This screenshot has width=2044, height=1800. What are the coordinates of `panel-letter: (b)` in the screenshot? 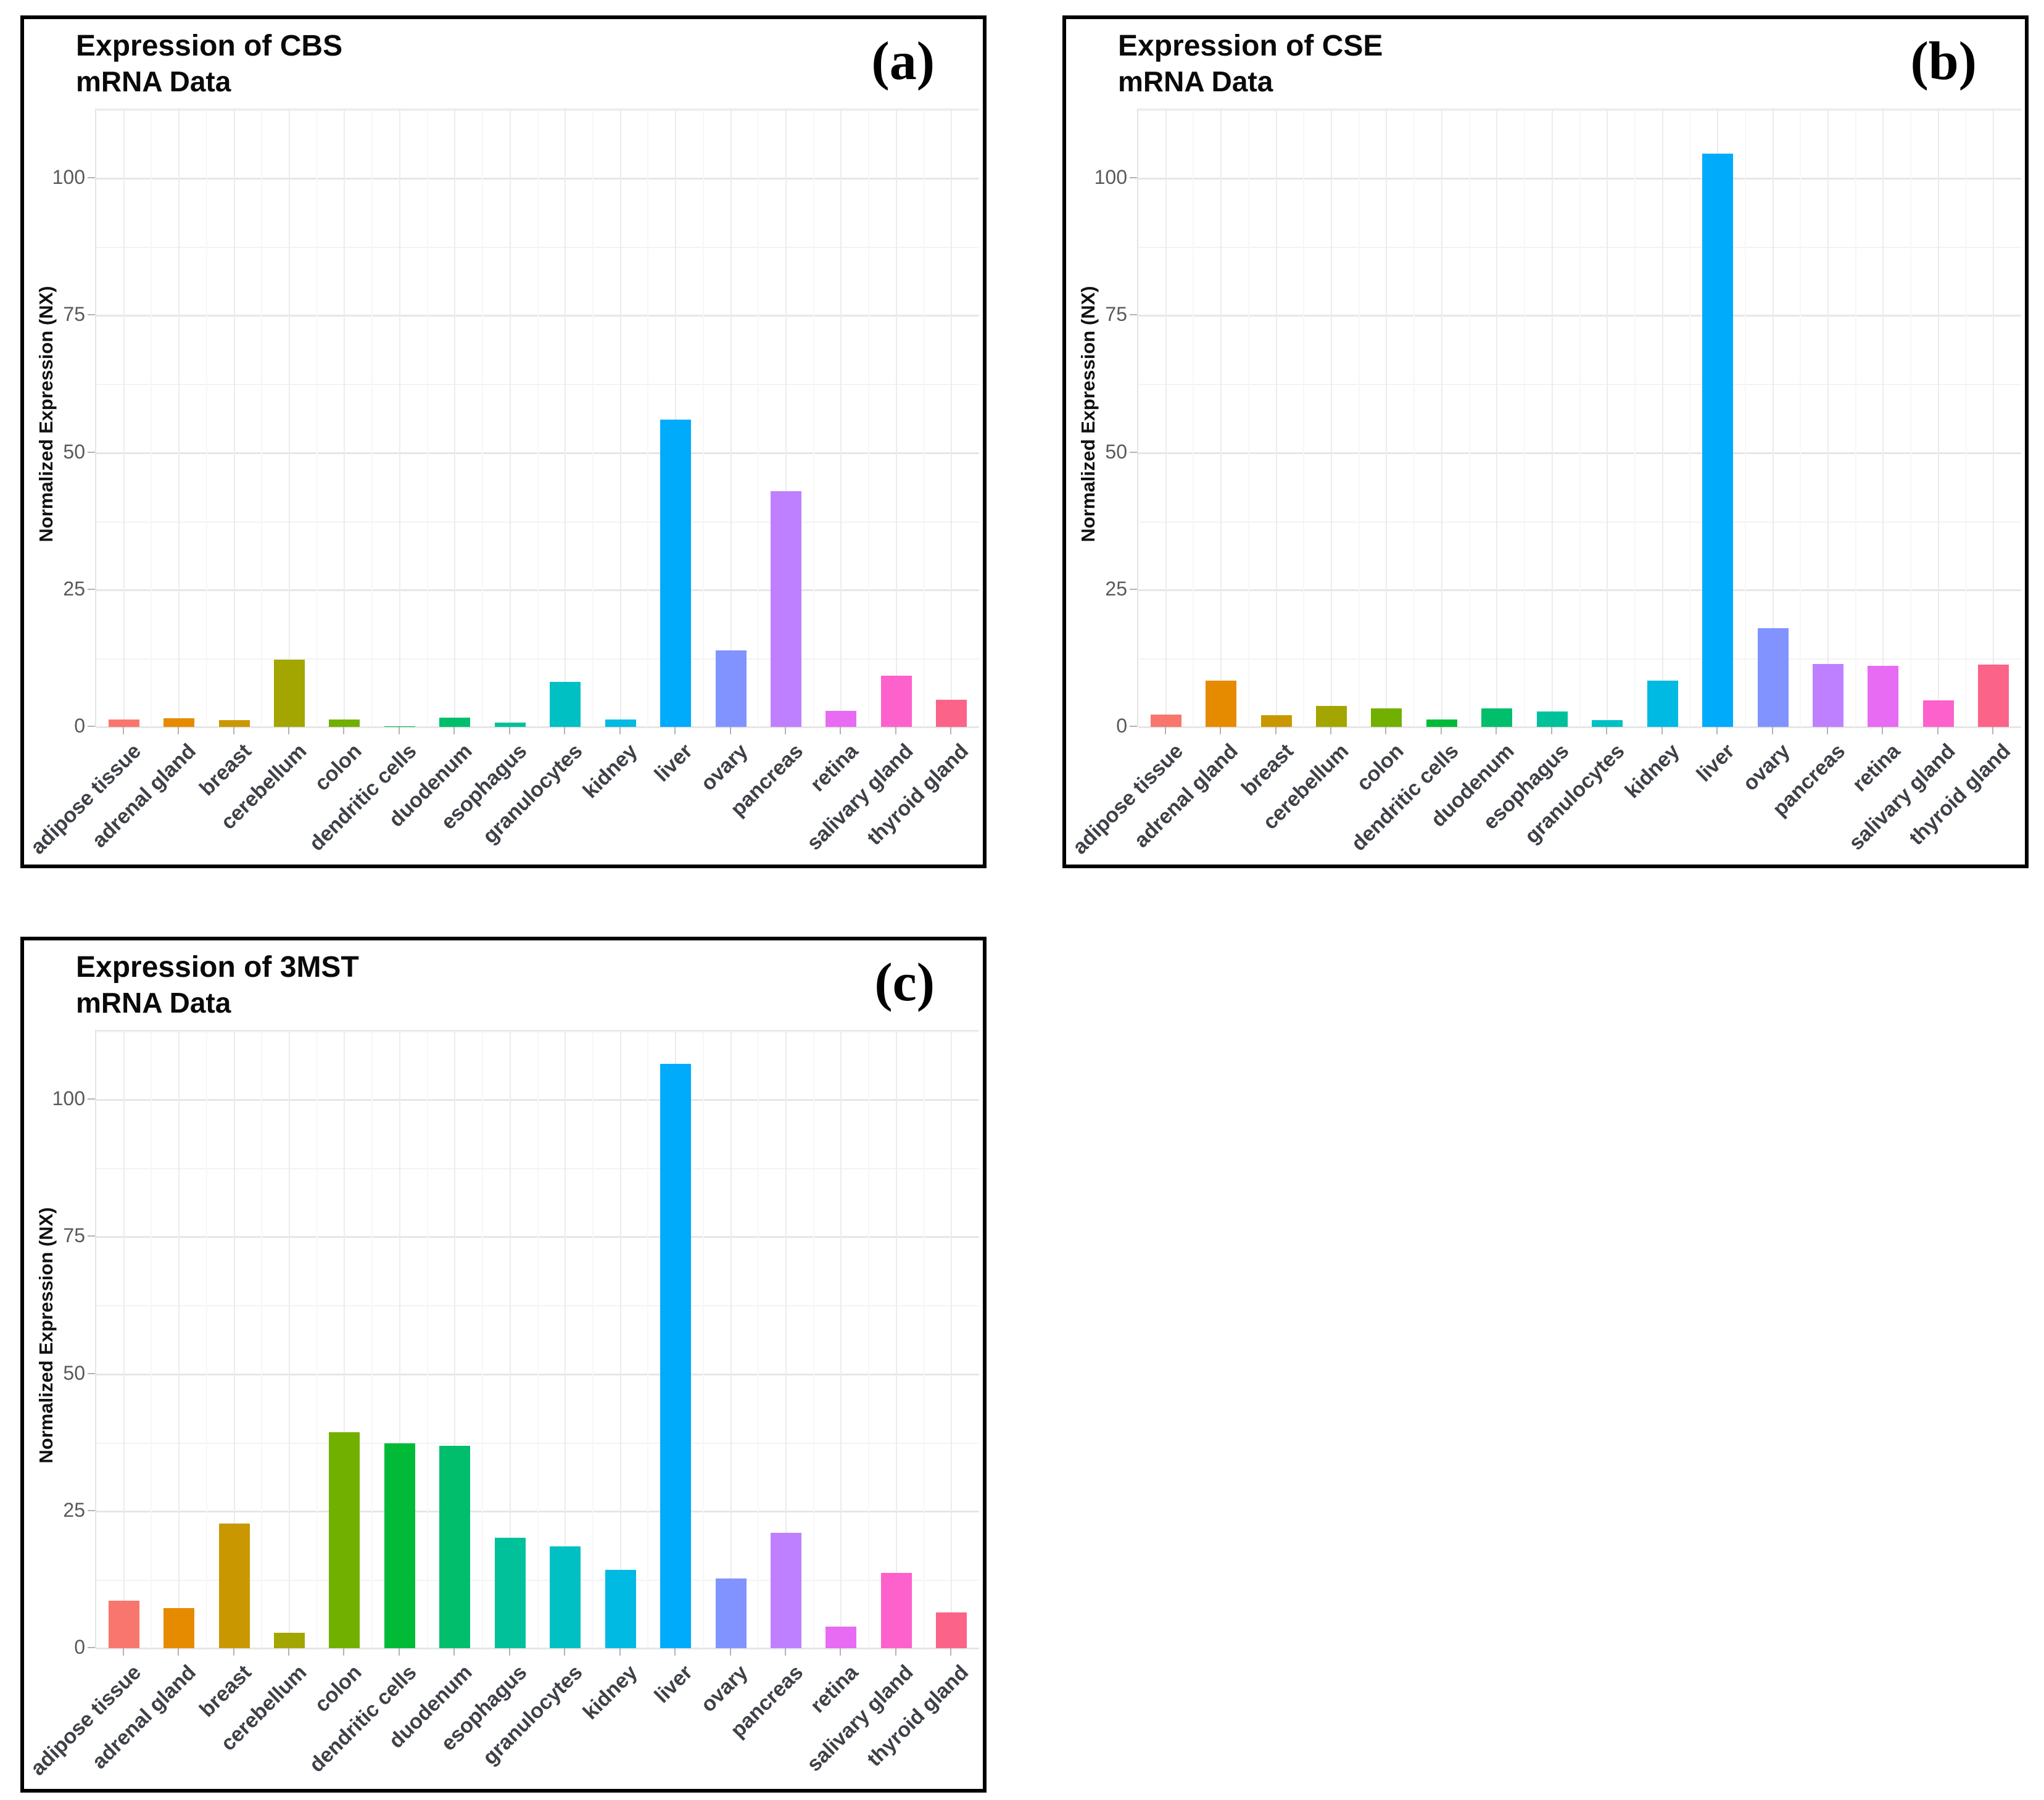 It's located at (1943, 61).